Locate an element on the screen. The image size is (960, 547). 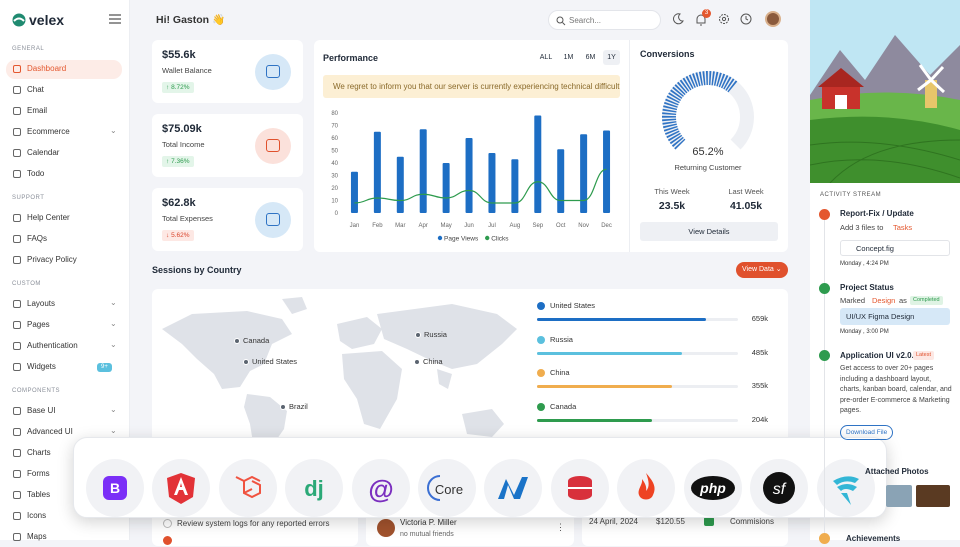
theme-toggle is located at coordinates (678, 19).